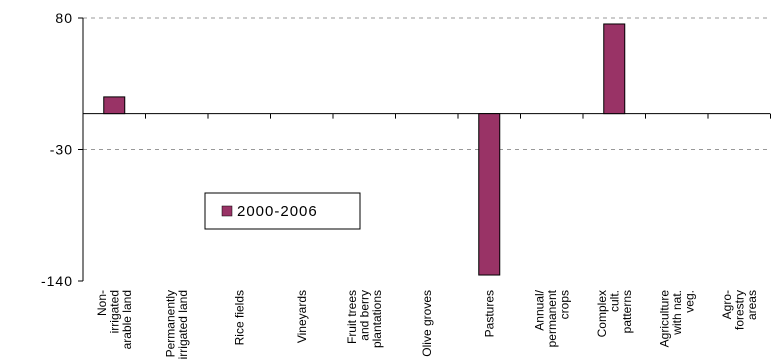 Image resolution: width=774 pixels, height=363 pixels. What do you see at coordinates (227, 211) in the screenshot?
I see `legend-swatch` at bounding box center [227, 211].